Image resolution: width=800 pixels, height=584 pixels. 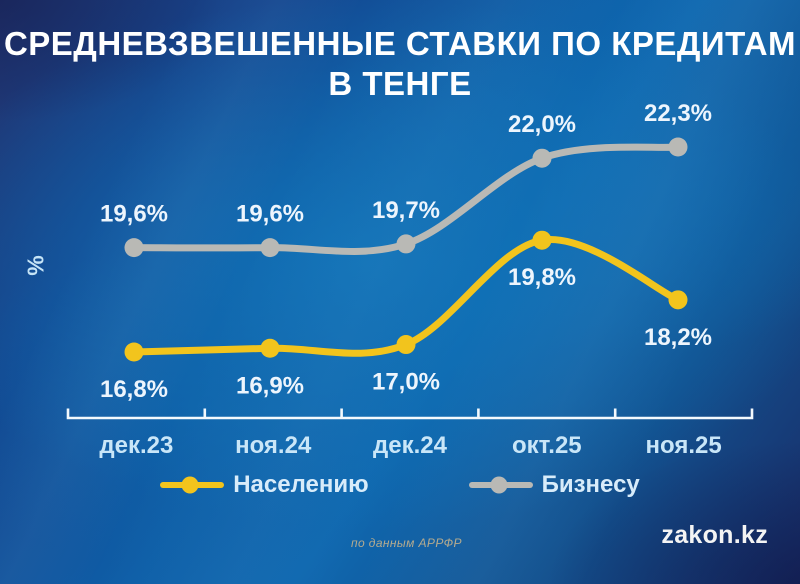 I want to click on category-label: дек.23, so click(x=136, y=445).